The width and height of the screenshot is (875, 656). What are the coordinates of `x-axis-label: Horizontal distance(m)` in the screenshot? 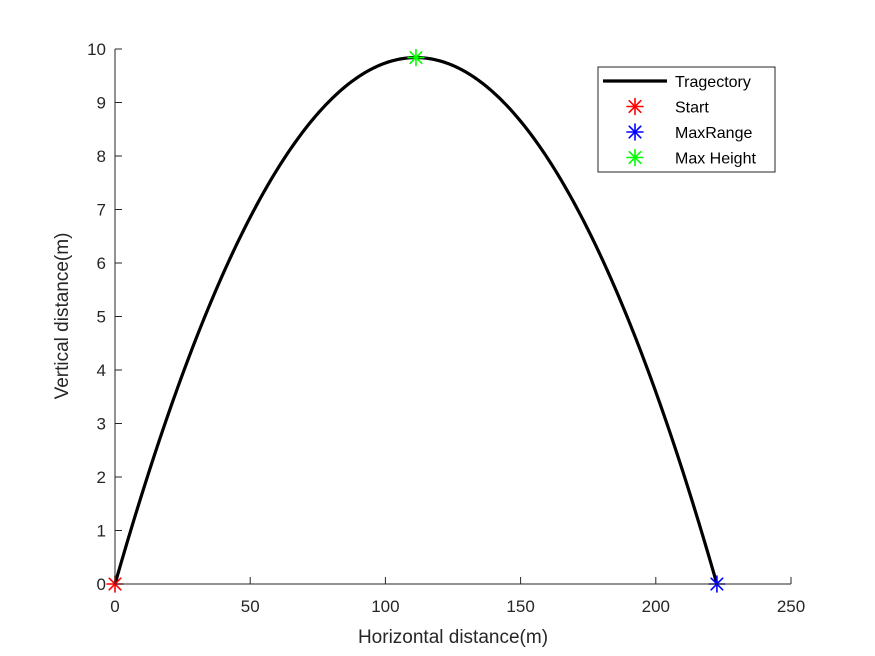 It's located at (453, 637).